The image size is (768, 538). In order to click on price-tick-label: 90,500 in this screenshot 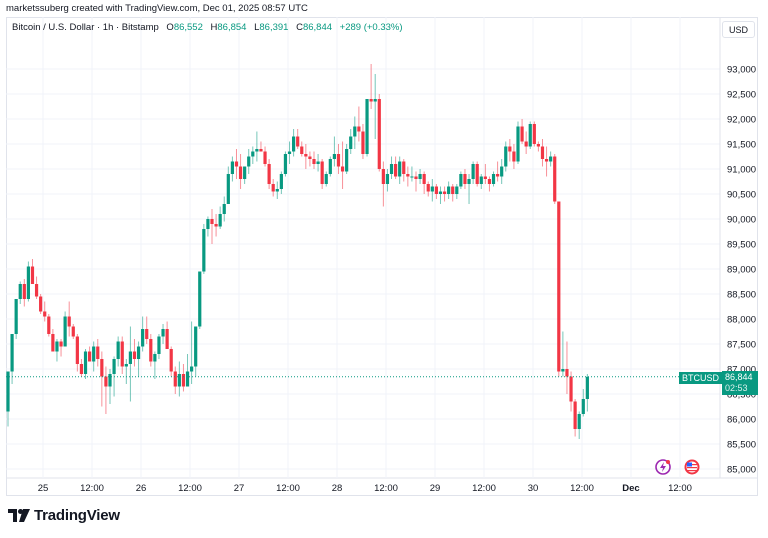, I will do `click(741, 195)`.